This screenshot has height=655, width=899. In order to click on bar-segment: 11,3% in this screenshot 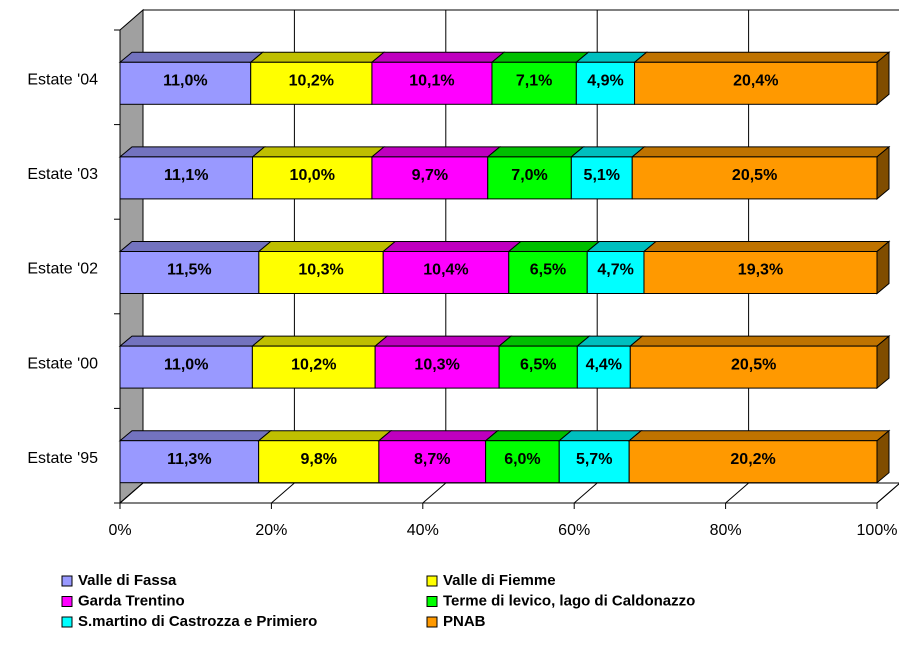, I will do `click(195, 457)`.